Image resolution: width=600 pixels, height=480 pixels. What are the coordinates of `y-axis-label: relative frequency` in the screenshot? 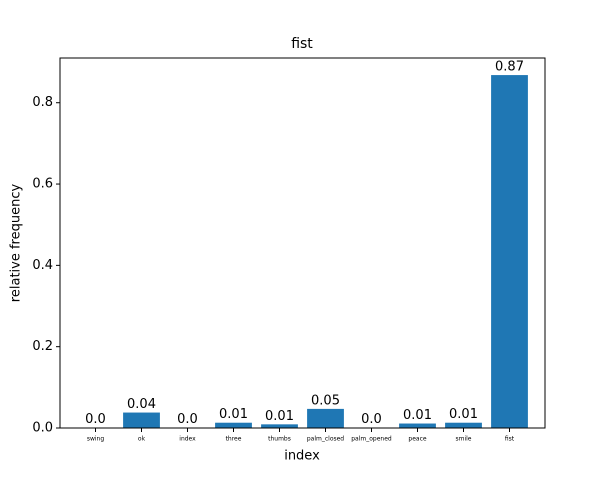 It's located at (16, 243).